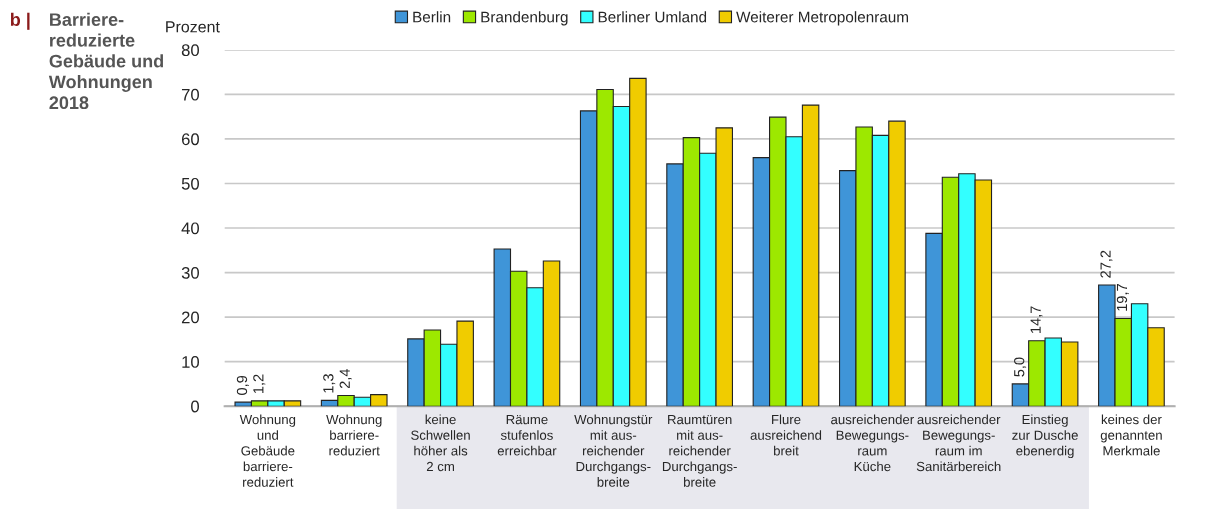  Describe the element at coordinates (524, 18) in the screenshot. I see `legend-label: Brandenburg` at that location.